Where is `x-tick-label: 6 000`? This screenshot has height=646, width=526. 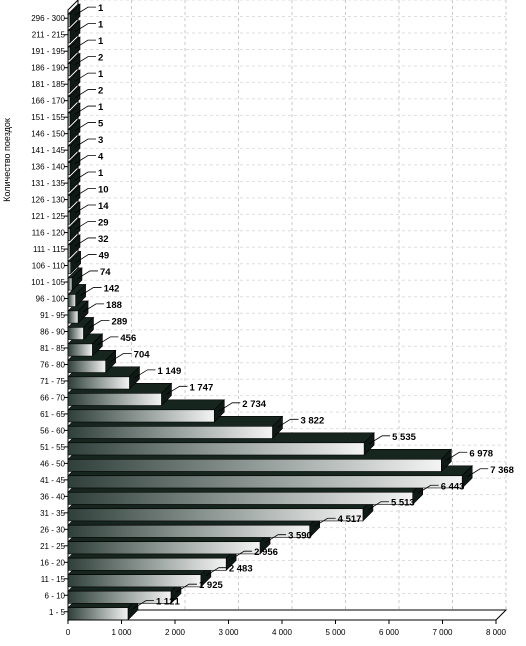 x-tick-label: 6 000 is located at coordinates (389, 632).